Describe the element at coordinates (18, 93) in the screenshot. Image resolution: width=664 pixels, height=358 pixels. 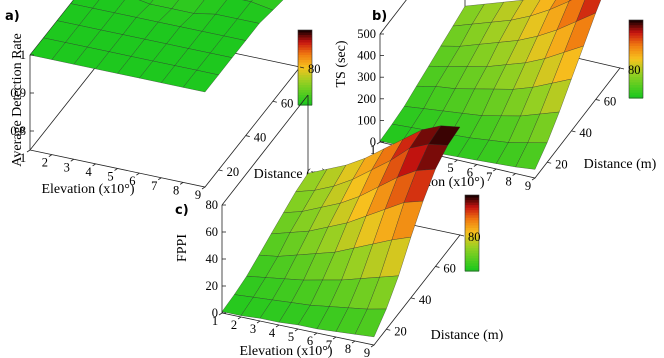
I see `z-tick-label: 0.9` at that location.